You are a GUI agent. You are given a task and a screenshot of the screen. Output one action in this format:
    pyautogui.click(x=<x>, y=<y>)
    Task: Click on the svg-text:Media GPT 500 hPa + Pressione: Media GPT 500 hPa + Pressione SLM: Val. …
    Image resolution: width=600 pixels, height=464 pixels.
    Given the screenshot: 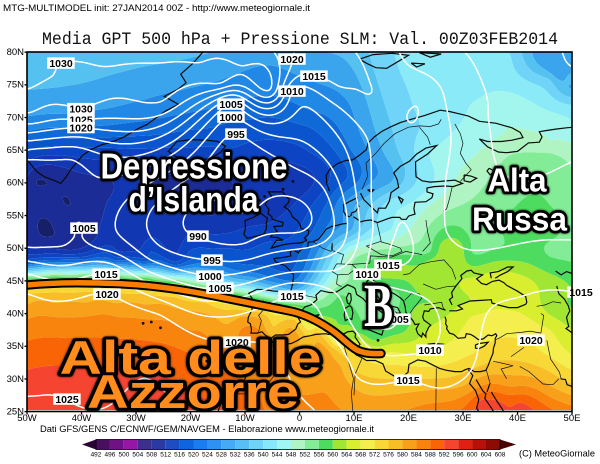 What is the action you would take?
    pyautogui.click(x=300, y=40)
    